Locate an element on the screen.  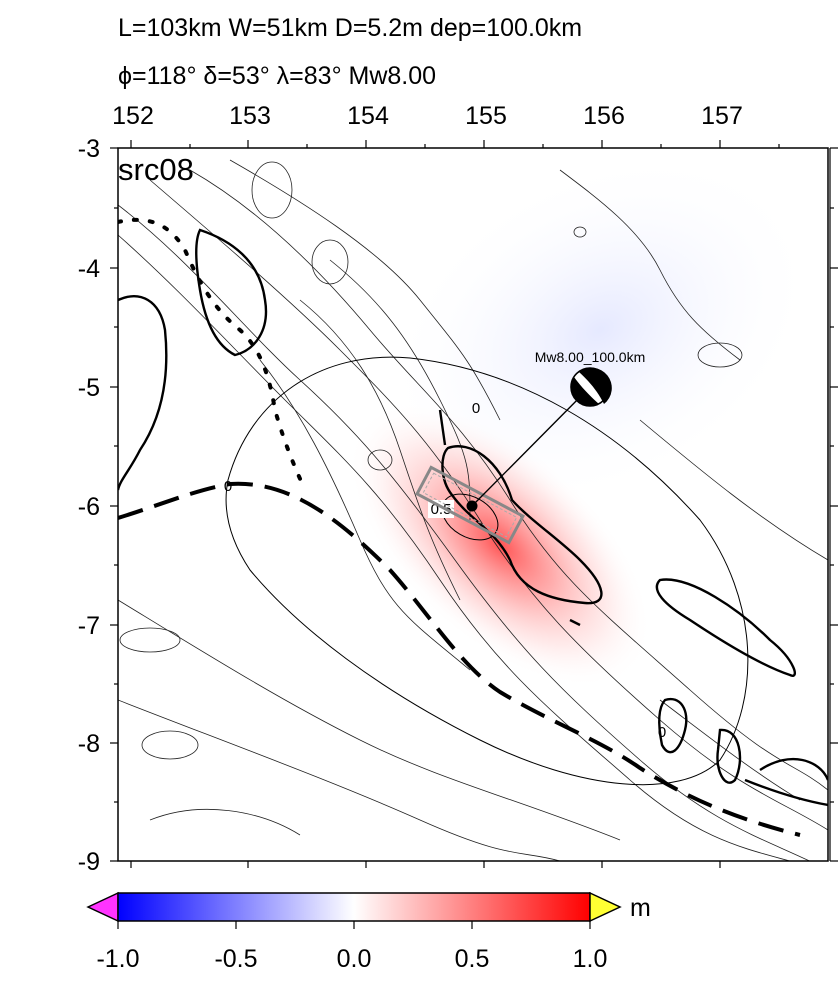
colorbar: -1.0 -0.5 0.0 0.5 1.0 m is located at coordinates (368, 932).